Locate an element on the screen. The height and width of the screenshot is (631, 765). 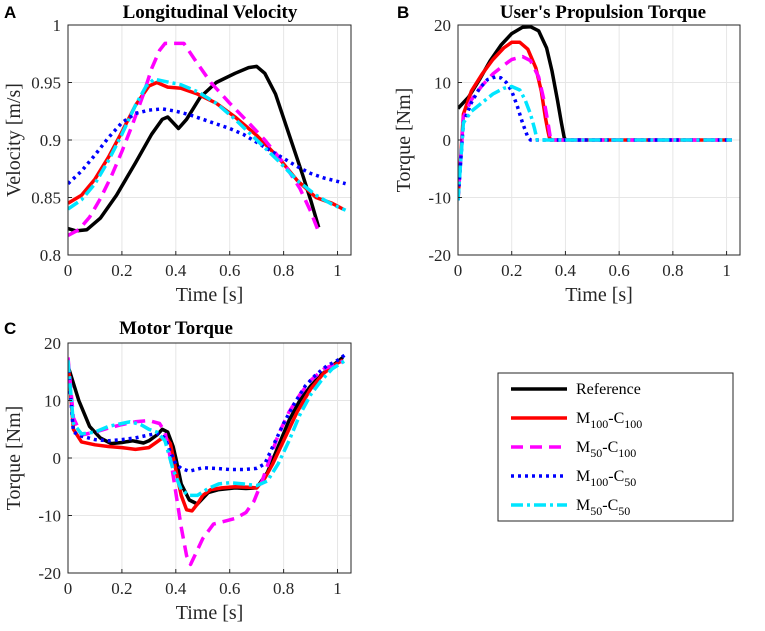
panel-letter: C is located at coordinates (10, 328).